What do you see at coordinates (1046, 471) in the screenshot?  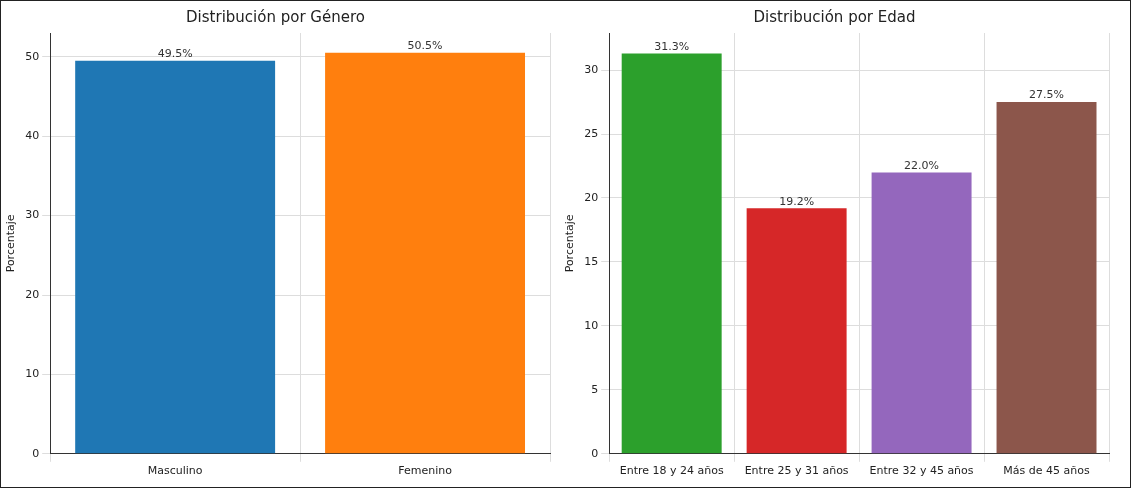 I see `x-tick-label: Más de 45 años` at bounding box center [1046, 471].